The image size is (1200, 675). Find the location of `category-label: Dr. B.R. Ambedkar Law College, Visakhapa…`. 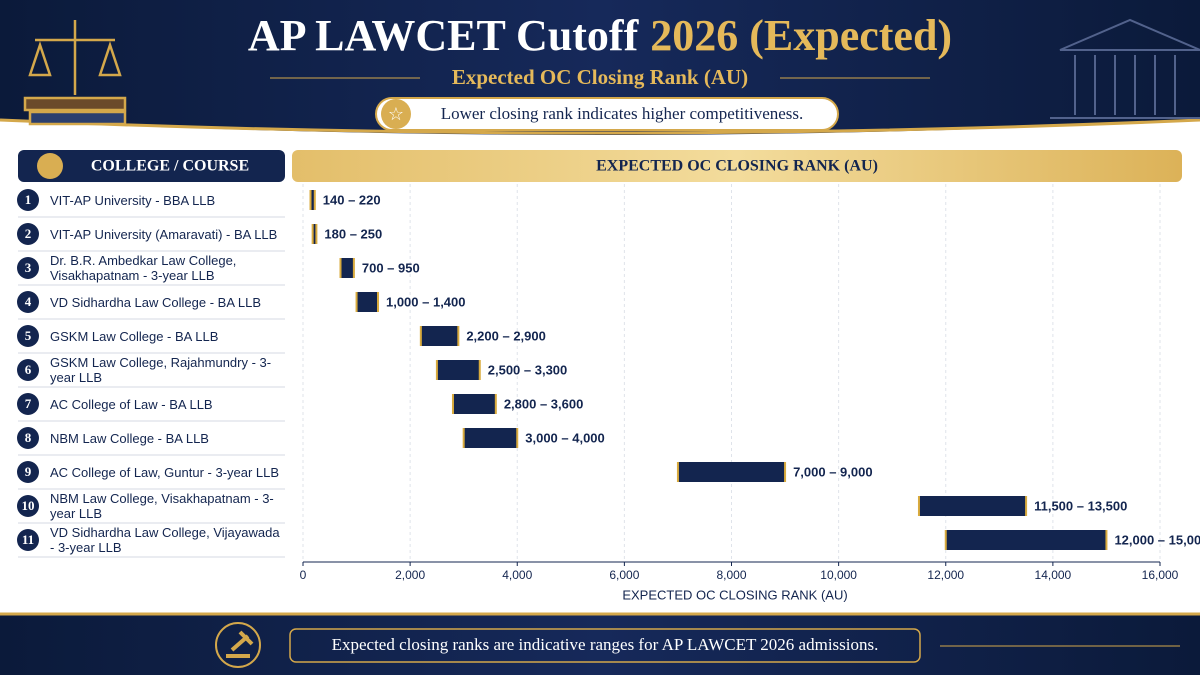

category-label: Dr. B.R. Ambedkar Law College, Visakhapa… is located at coordinates (143, 268).